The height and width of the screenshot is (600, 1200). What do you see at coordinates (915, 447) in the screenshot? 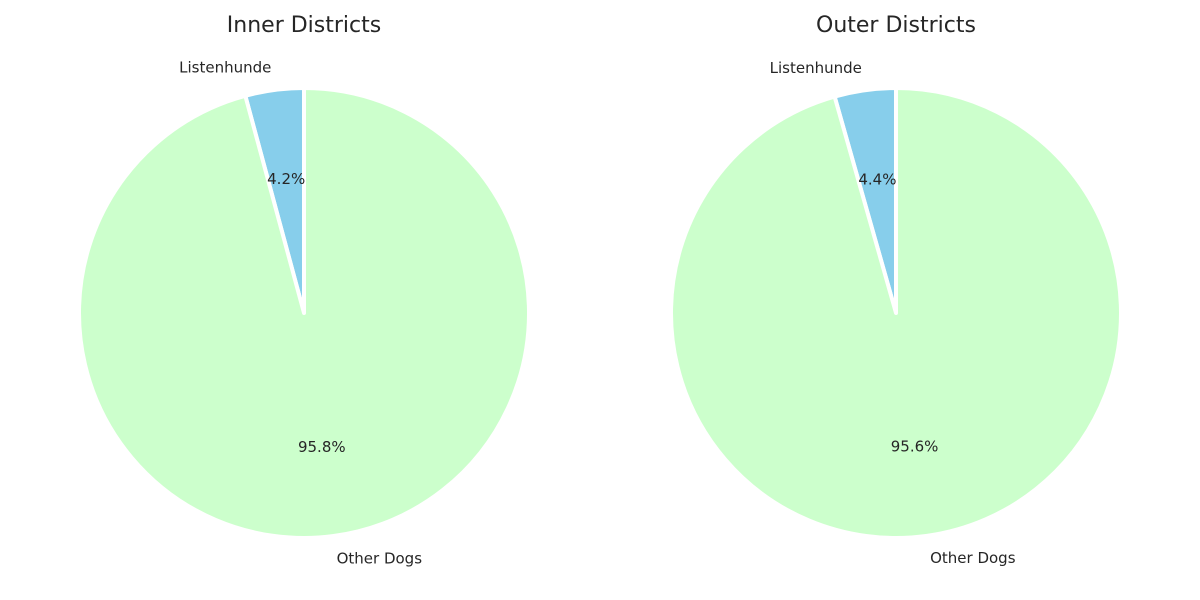
I see `slice-percent-label: 95.6%` at bounding box center [915, 447].